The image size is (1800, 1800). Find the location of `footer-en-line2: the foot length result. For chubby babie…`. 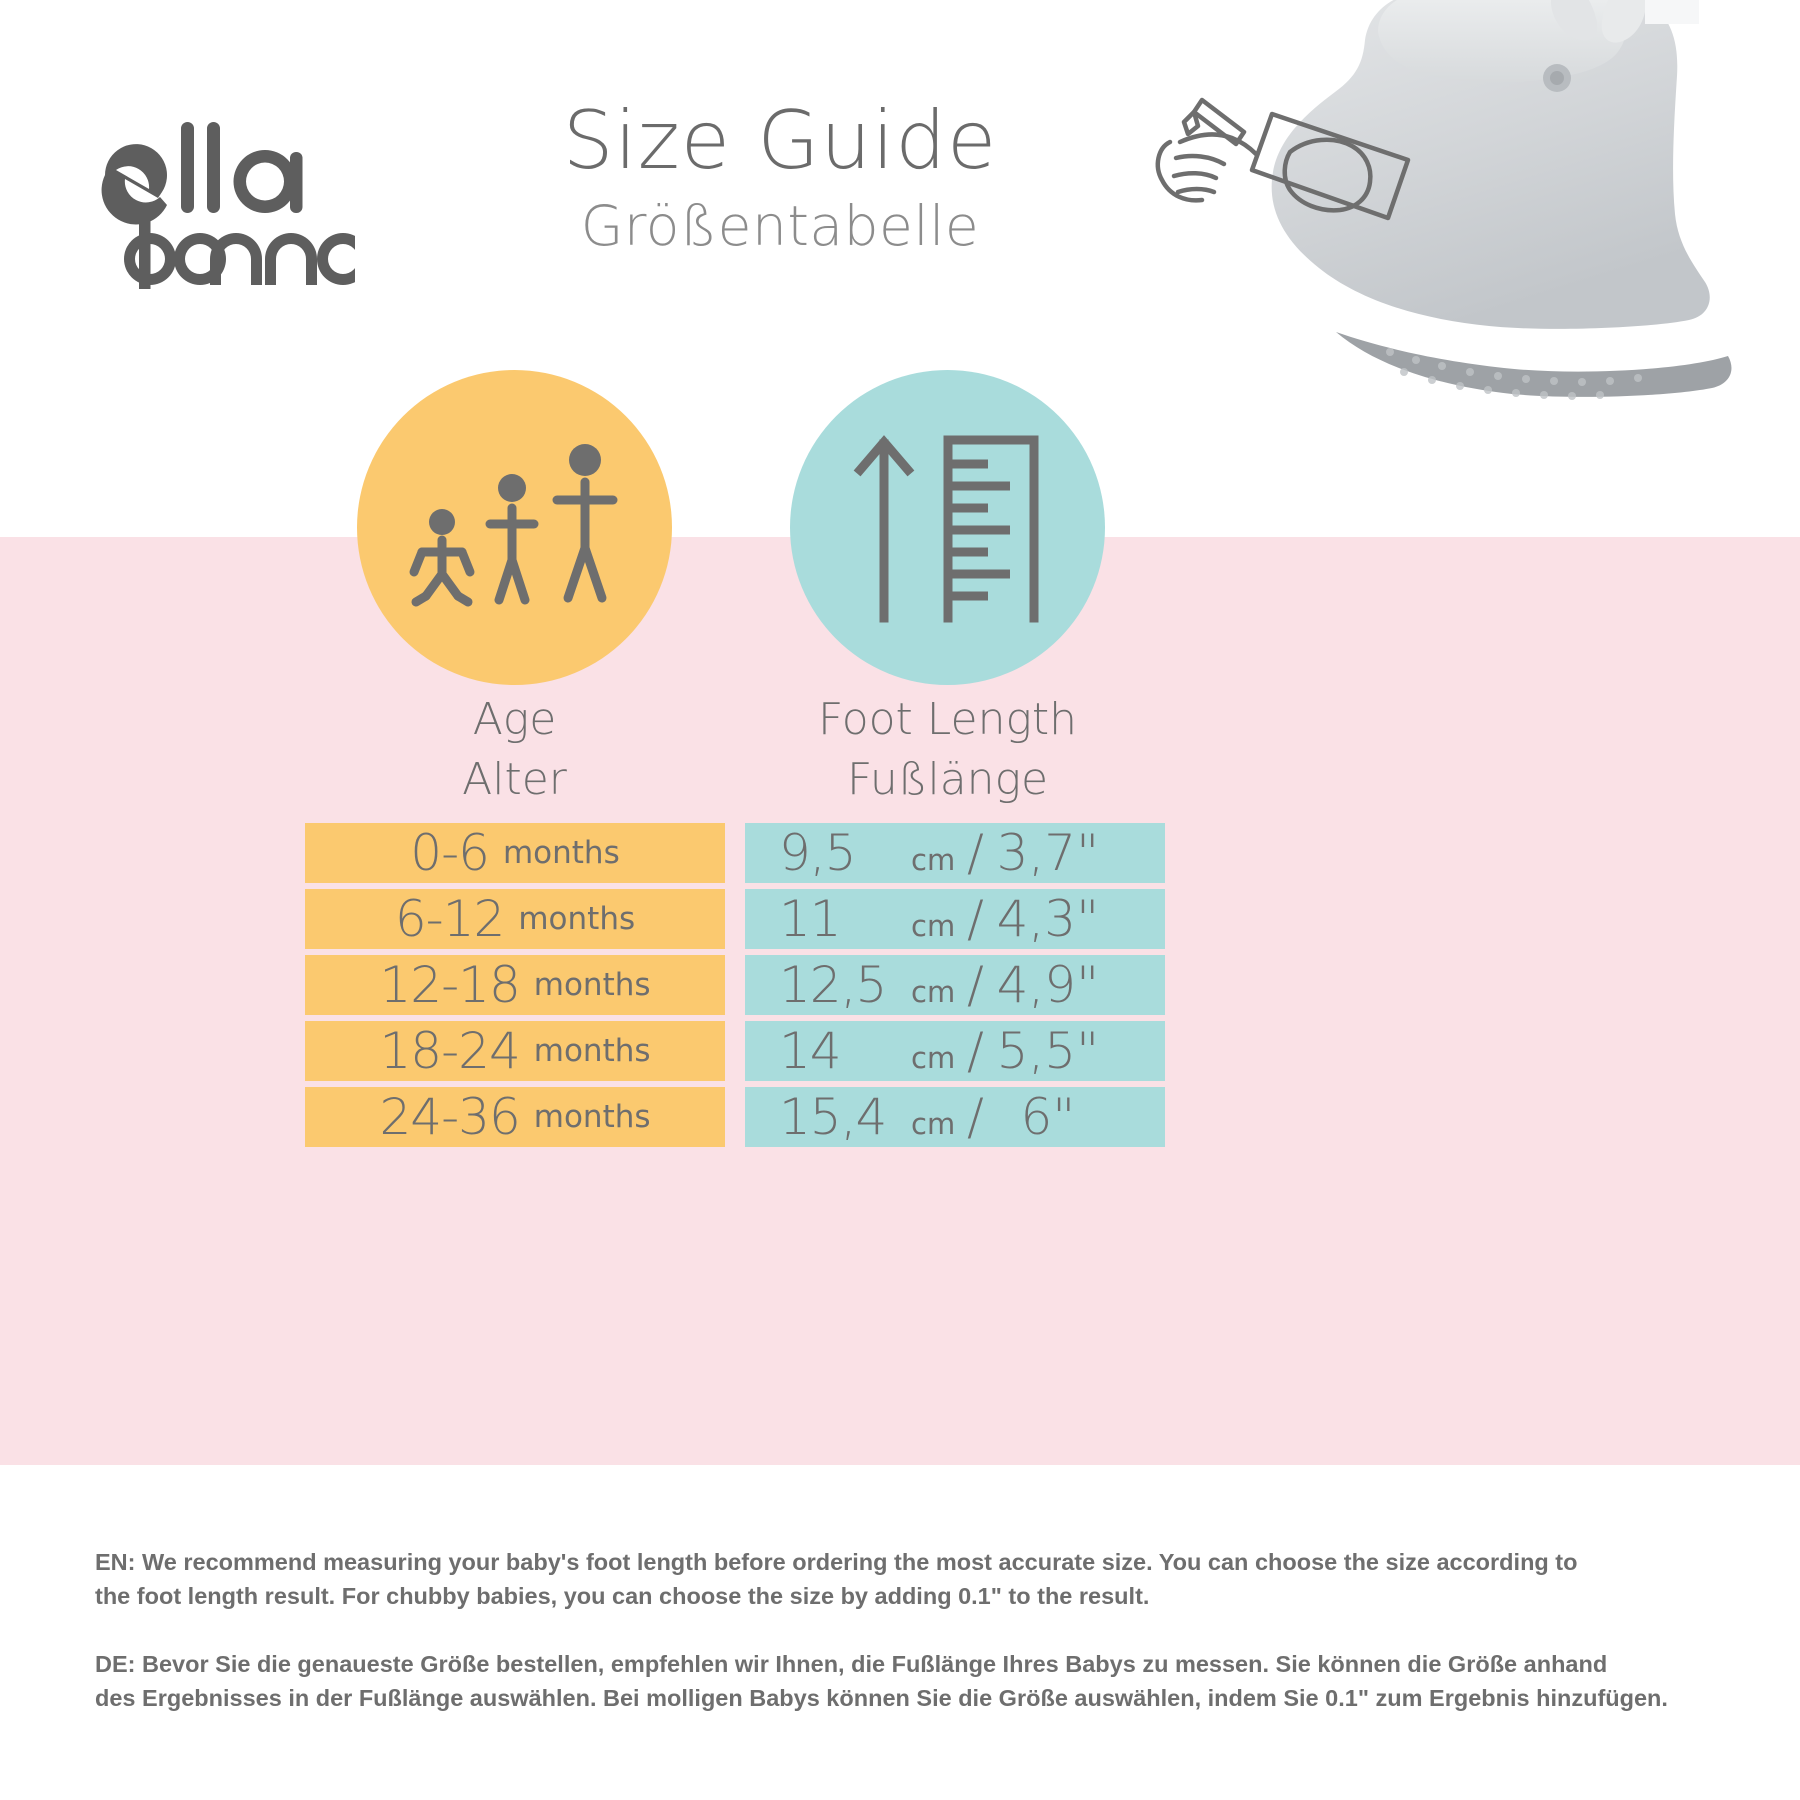

footer-en-line2: the foot length result. For chubby babie… is located at coordinates (622, 1596).